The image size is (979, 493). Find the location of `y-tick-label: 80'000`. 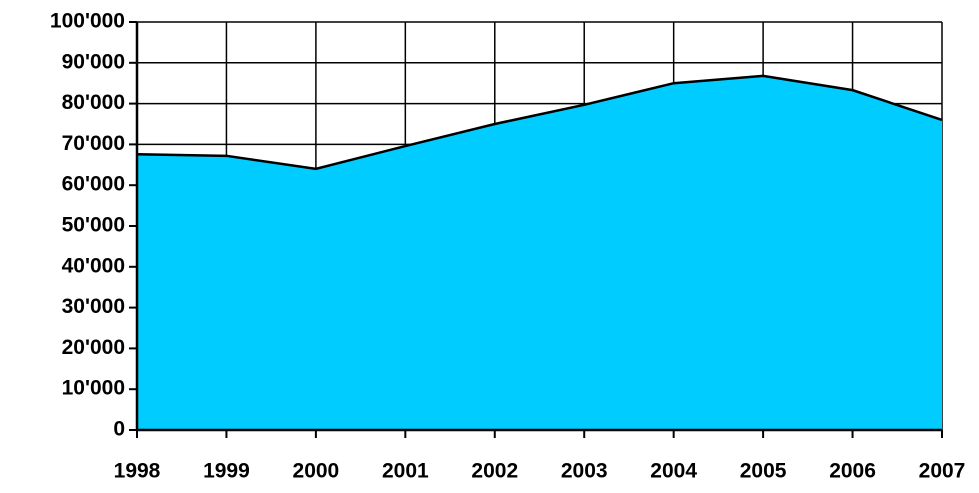

y-tick-label: 80'000 is located at coordinates (93, 102).